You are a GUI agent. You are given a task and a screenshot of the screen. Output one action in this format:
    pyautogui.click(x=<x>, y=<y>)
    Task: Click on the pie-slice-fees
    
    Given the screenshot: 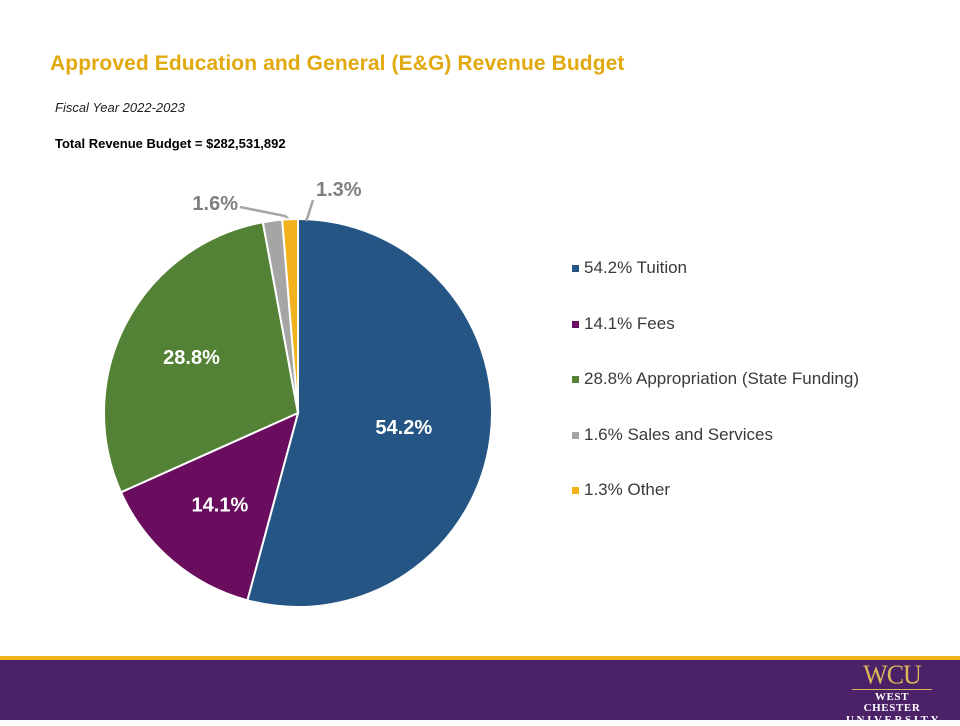 What is the action you would take?
    pyautogui.click(x=209, y=506)
    